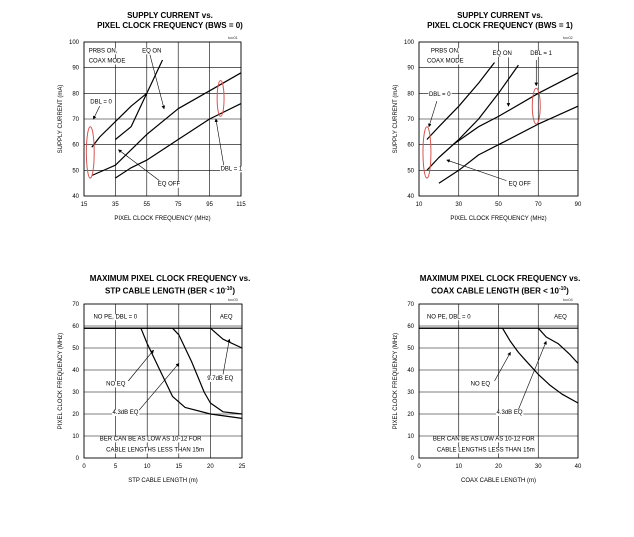  What do you see at coordinates (233, 37) in the screenshot?
I see `chart-1-toc-id: toc01` at bounding box center [233, 37].